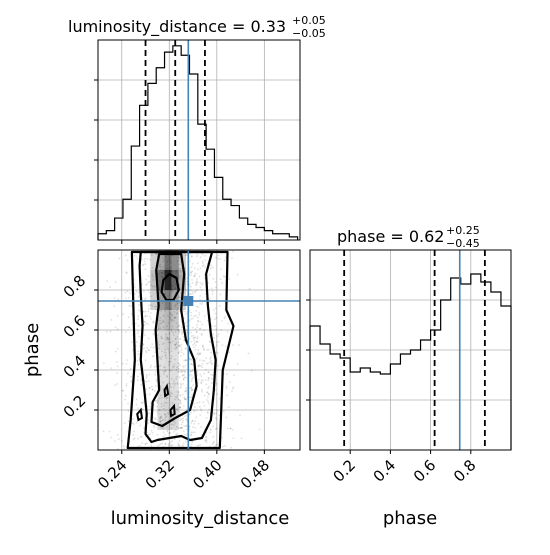 Image resolution: width=550 pixels, height=555 pixels. I want to click on title-phase-plus: +0.25, so click(463, 230).